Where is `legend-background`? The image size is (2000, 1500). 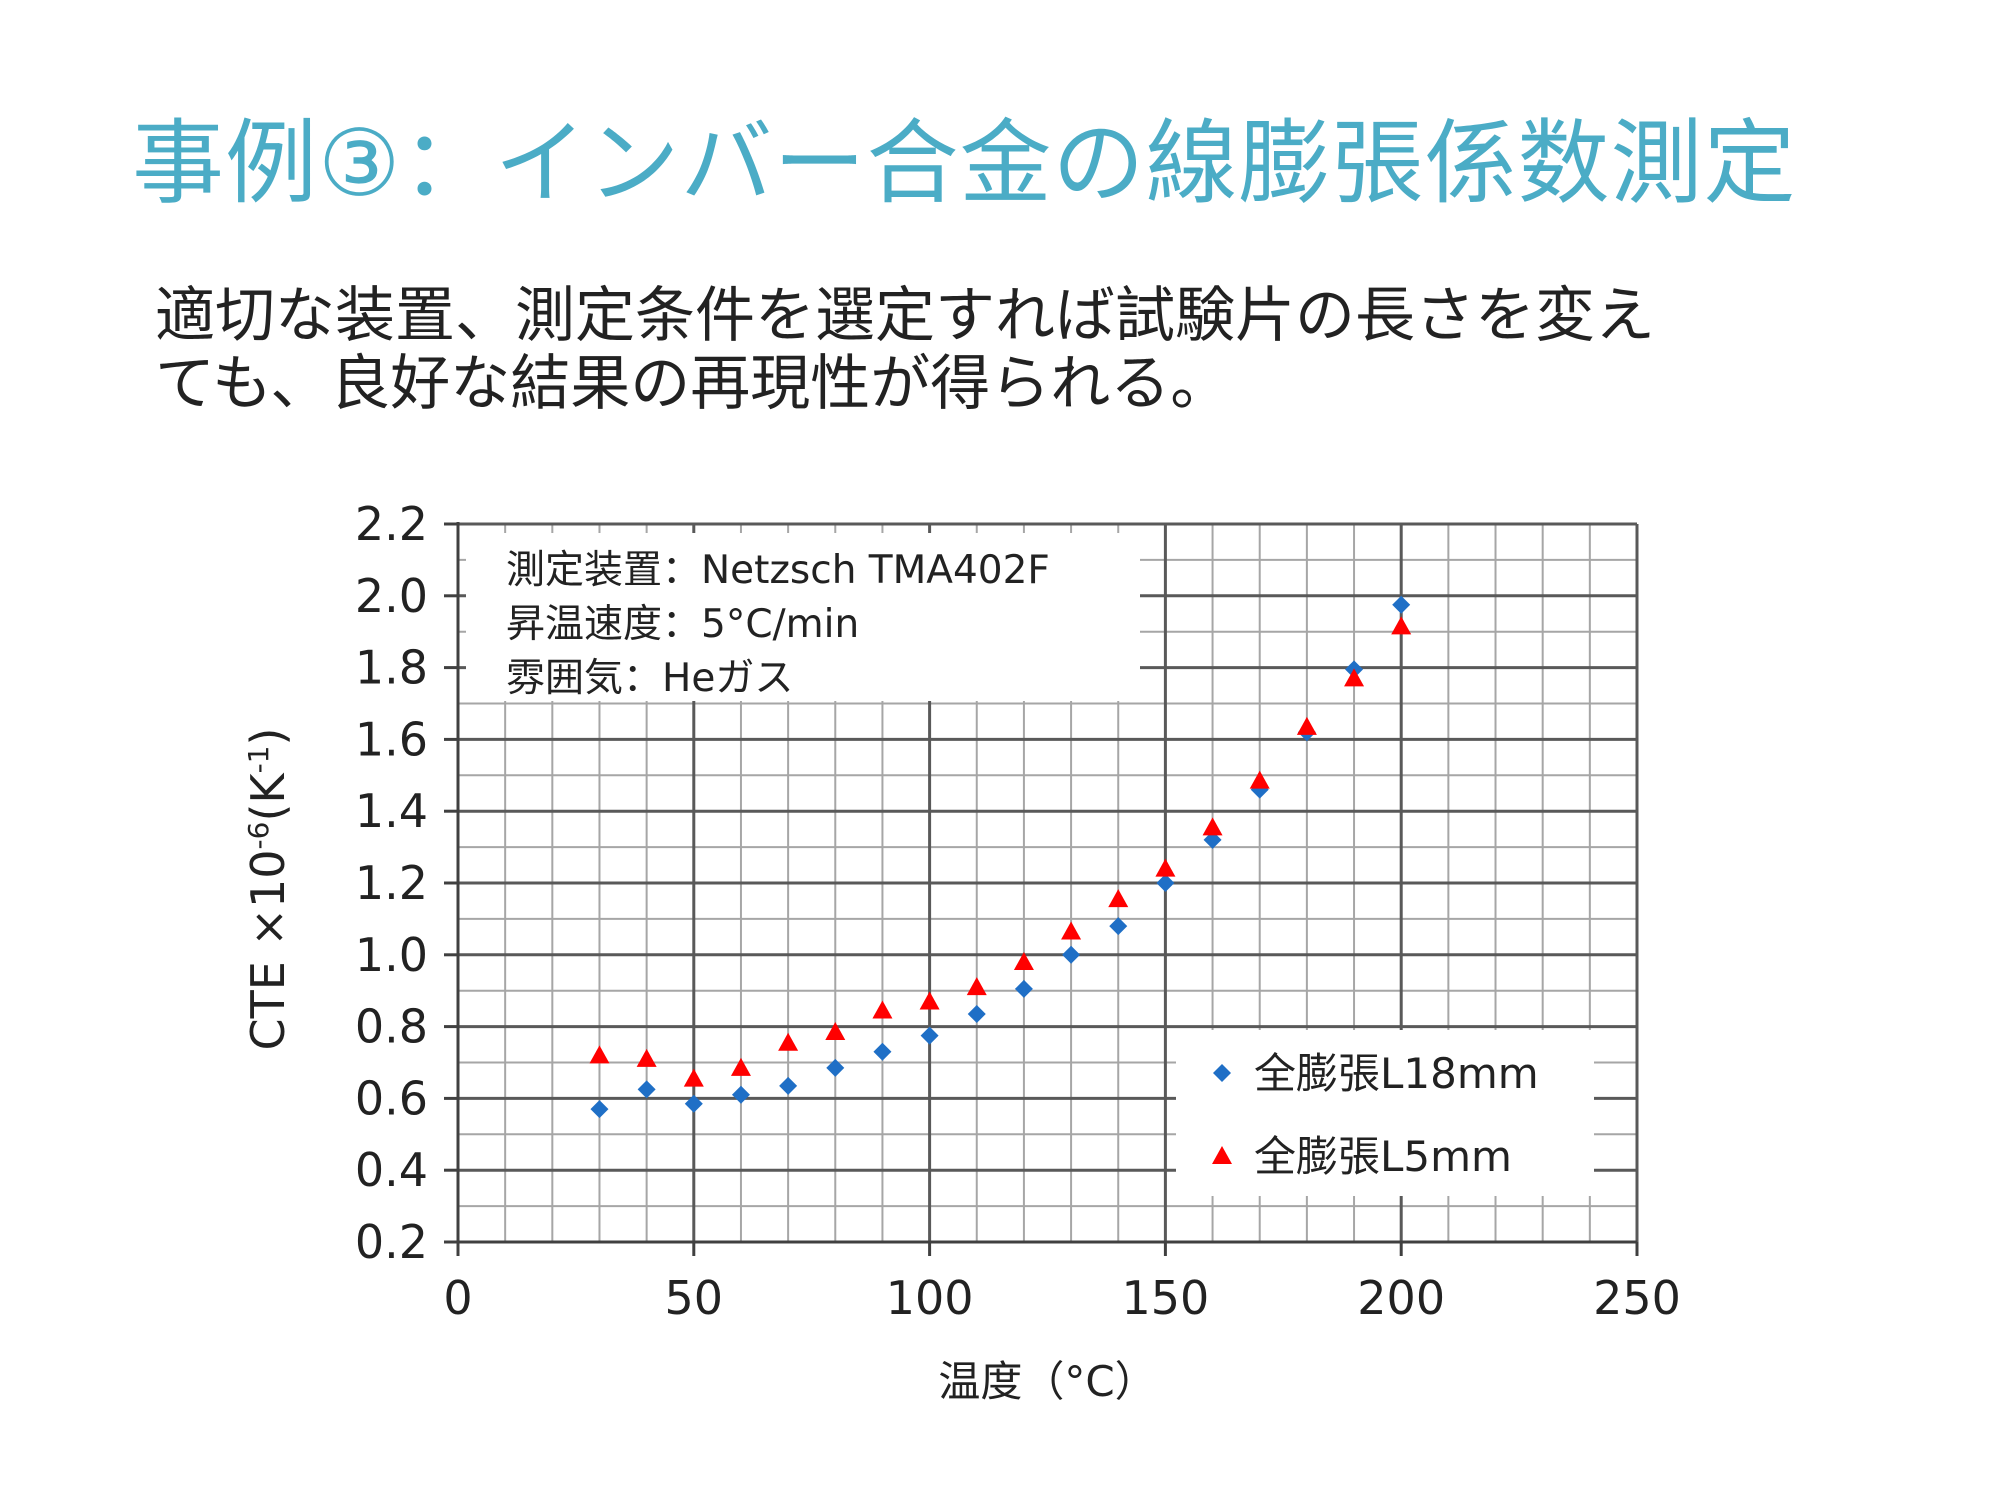 legend-background is located at coordinates (1385, 1113).